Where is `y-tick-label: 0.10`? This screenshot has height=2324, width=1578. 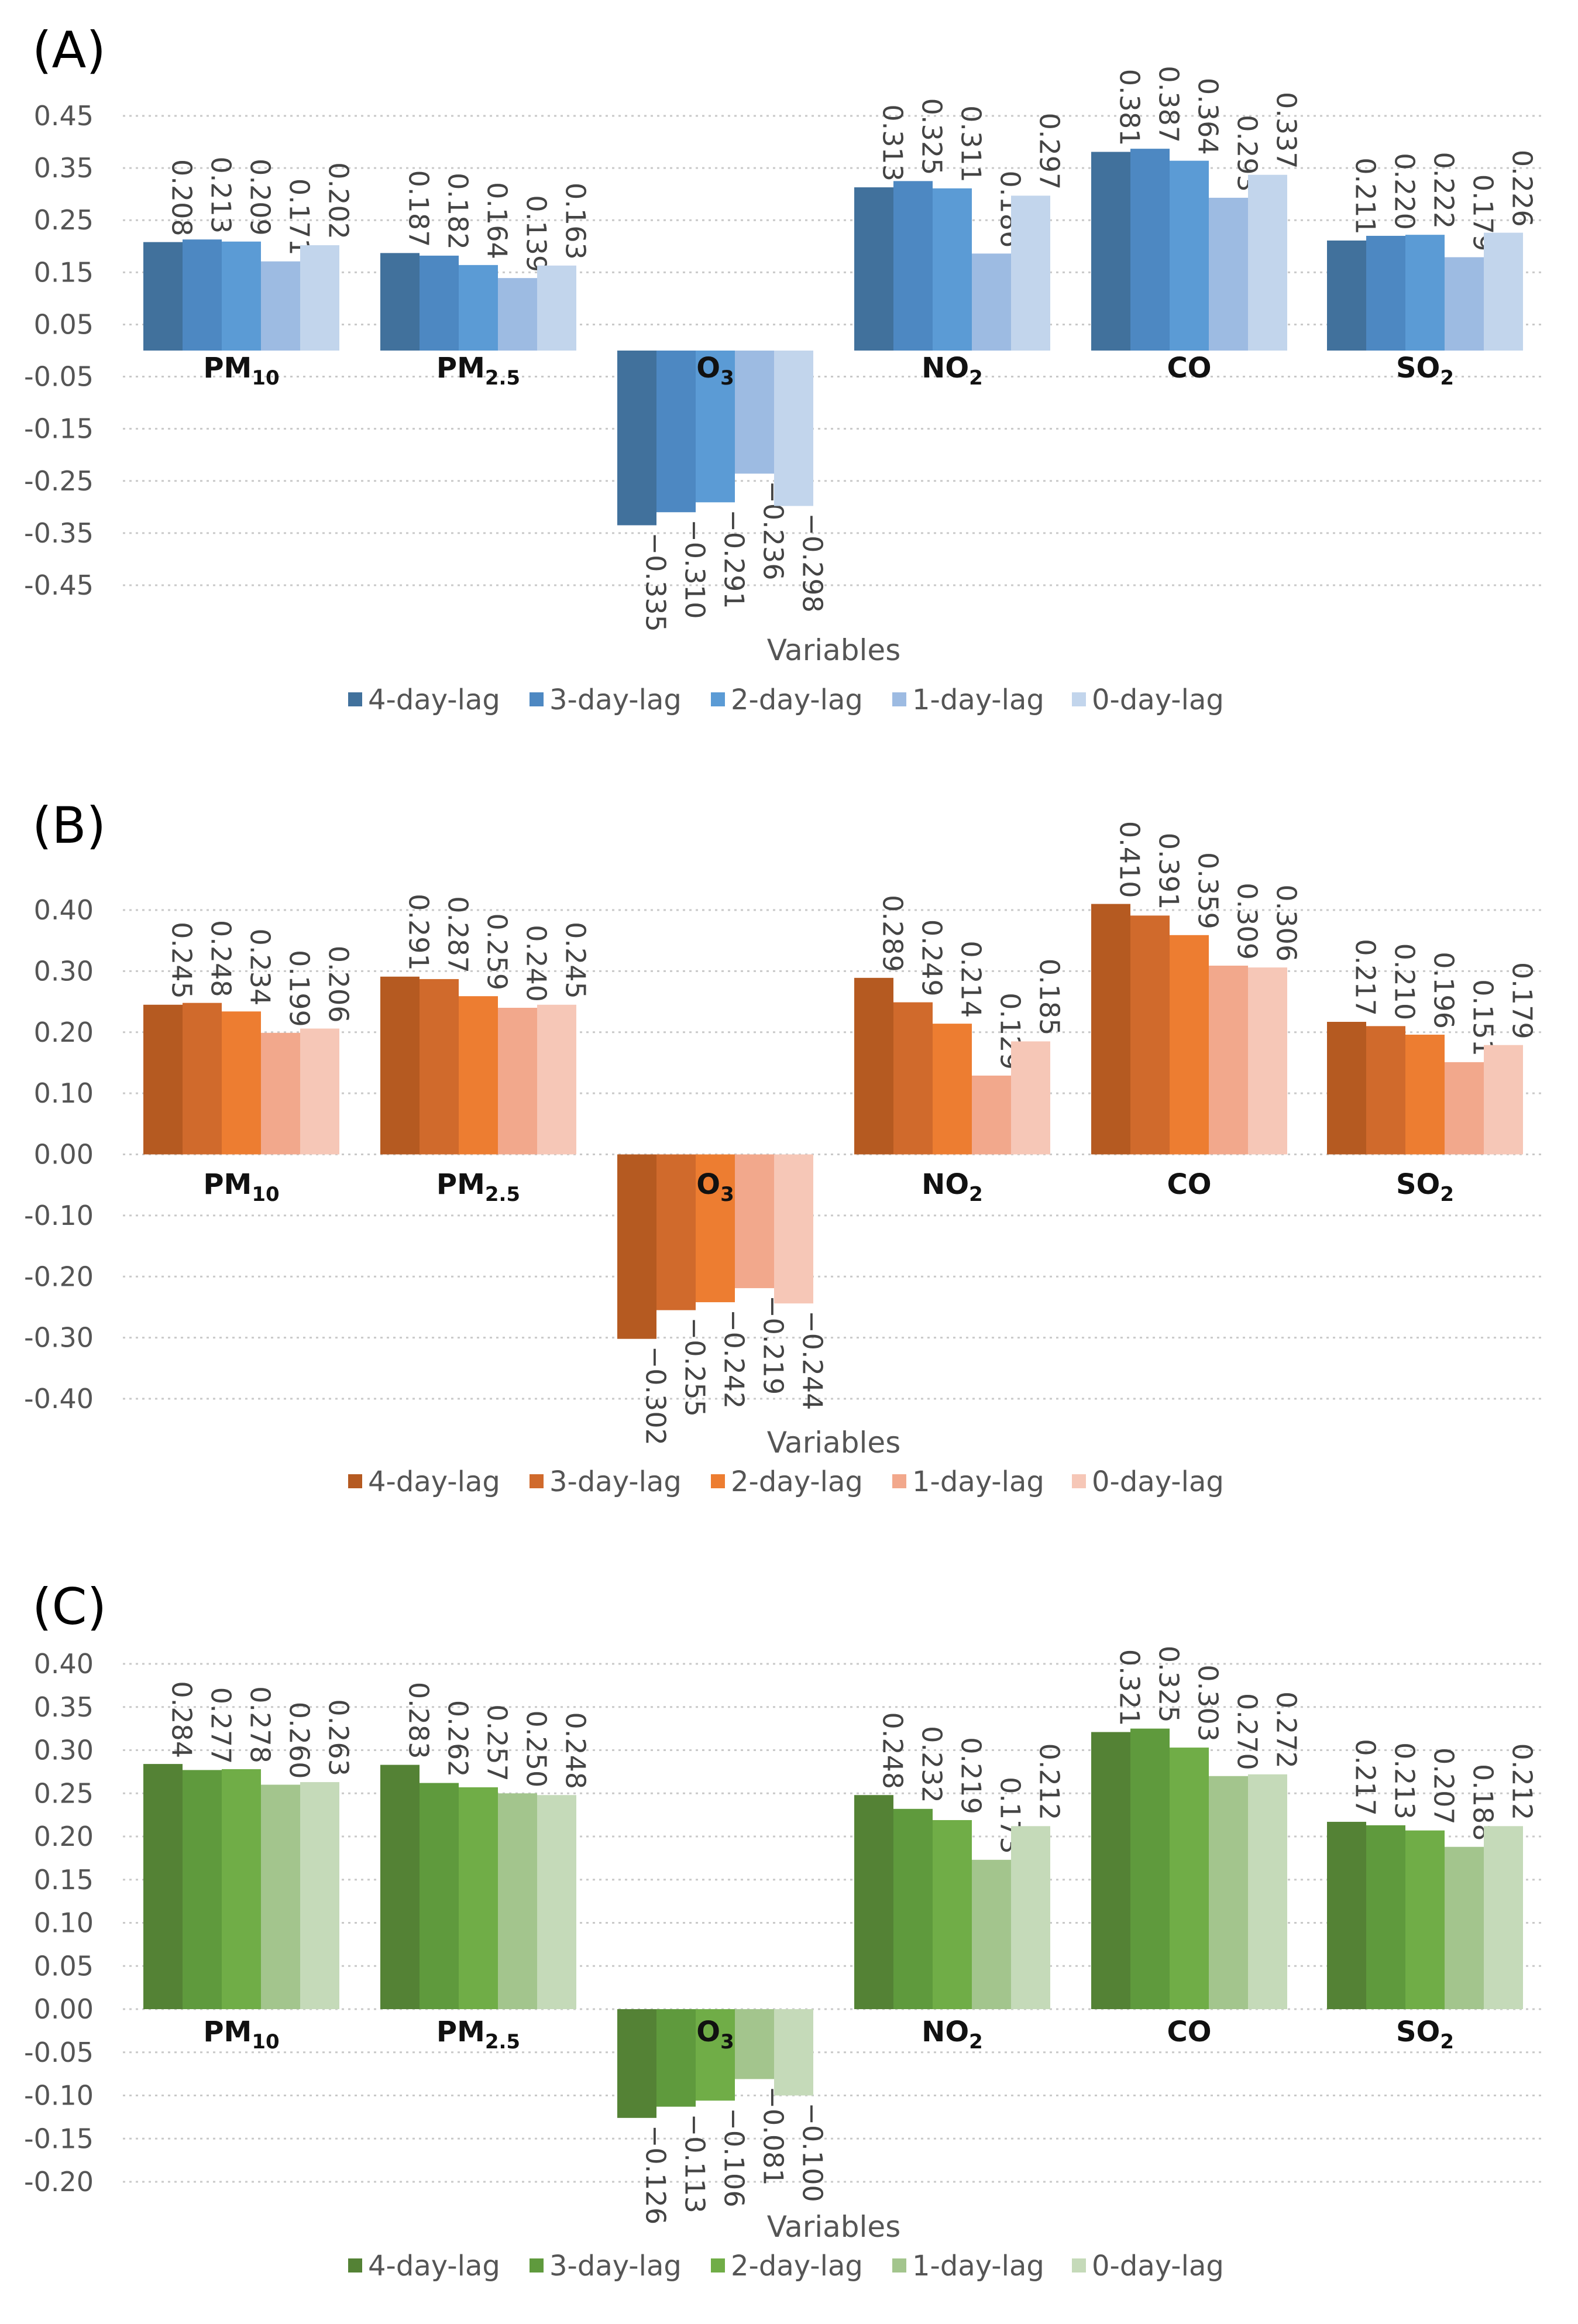 y-tick-label: 0.10 is located at coordinates (64, 1923).